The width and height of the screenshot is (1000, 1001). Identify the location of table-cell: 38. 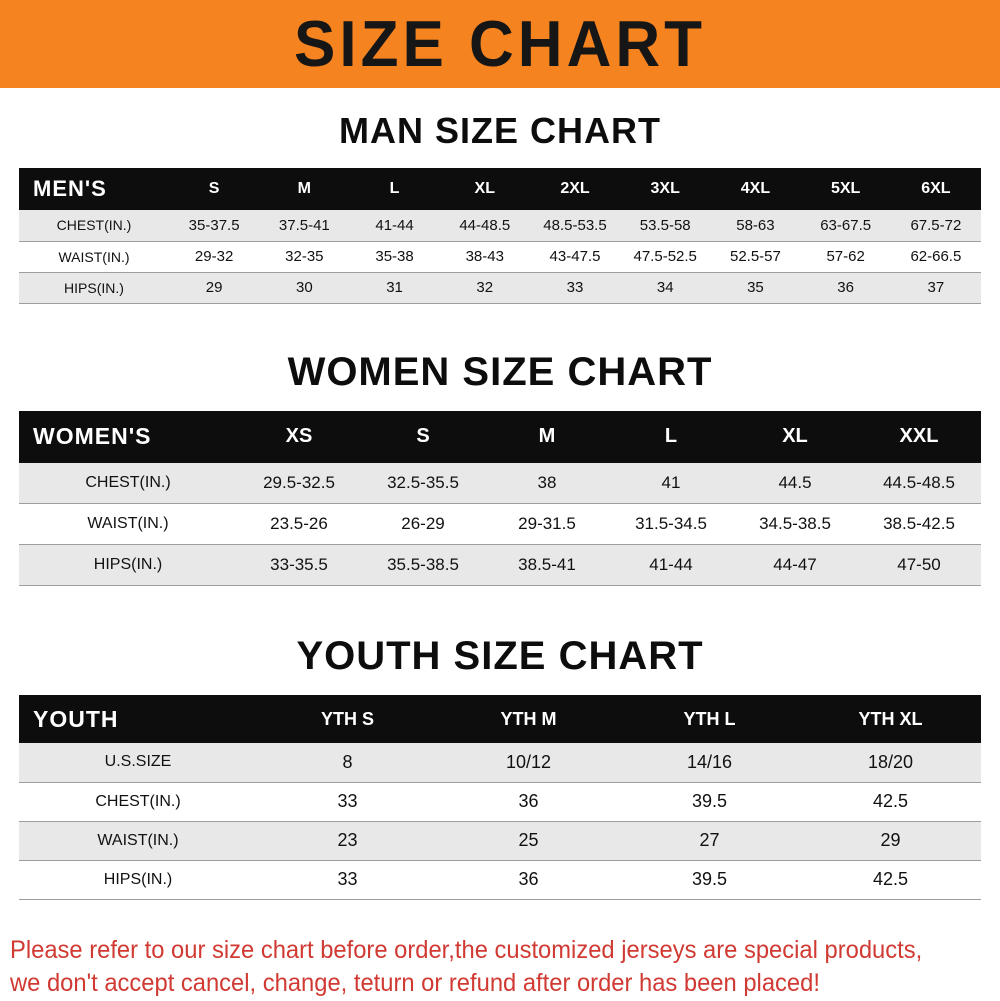
(547, 483).